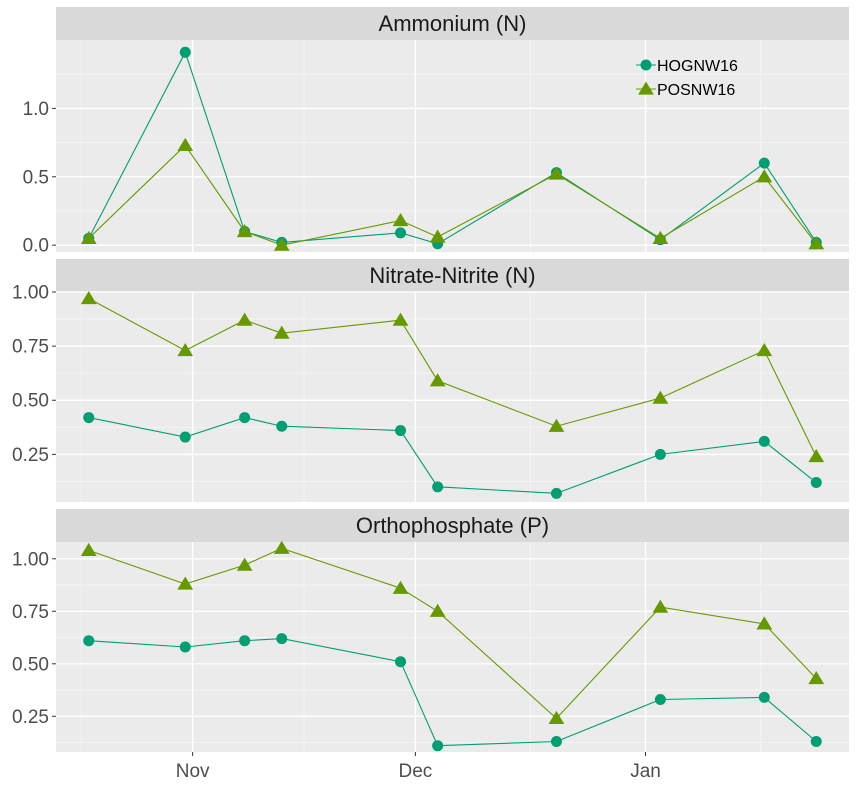  I want to click on legend-label: POSNW16, so click(696, 90).